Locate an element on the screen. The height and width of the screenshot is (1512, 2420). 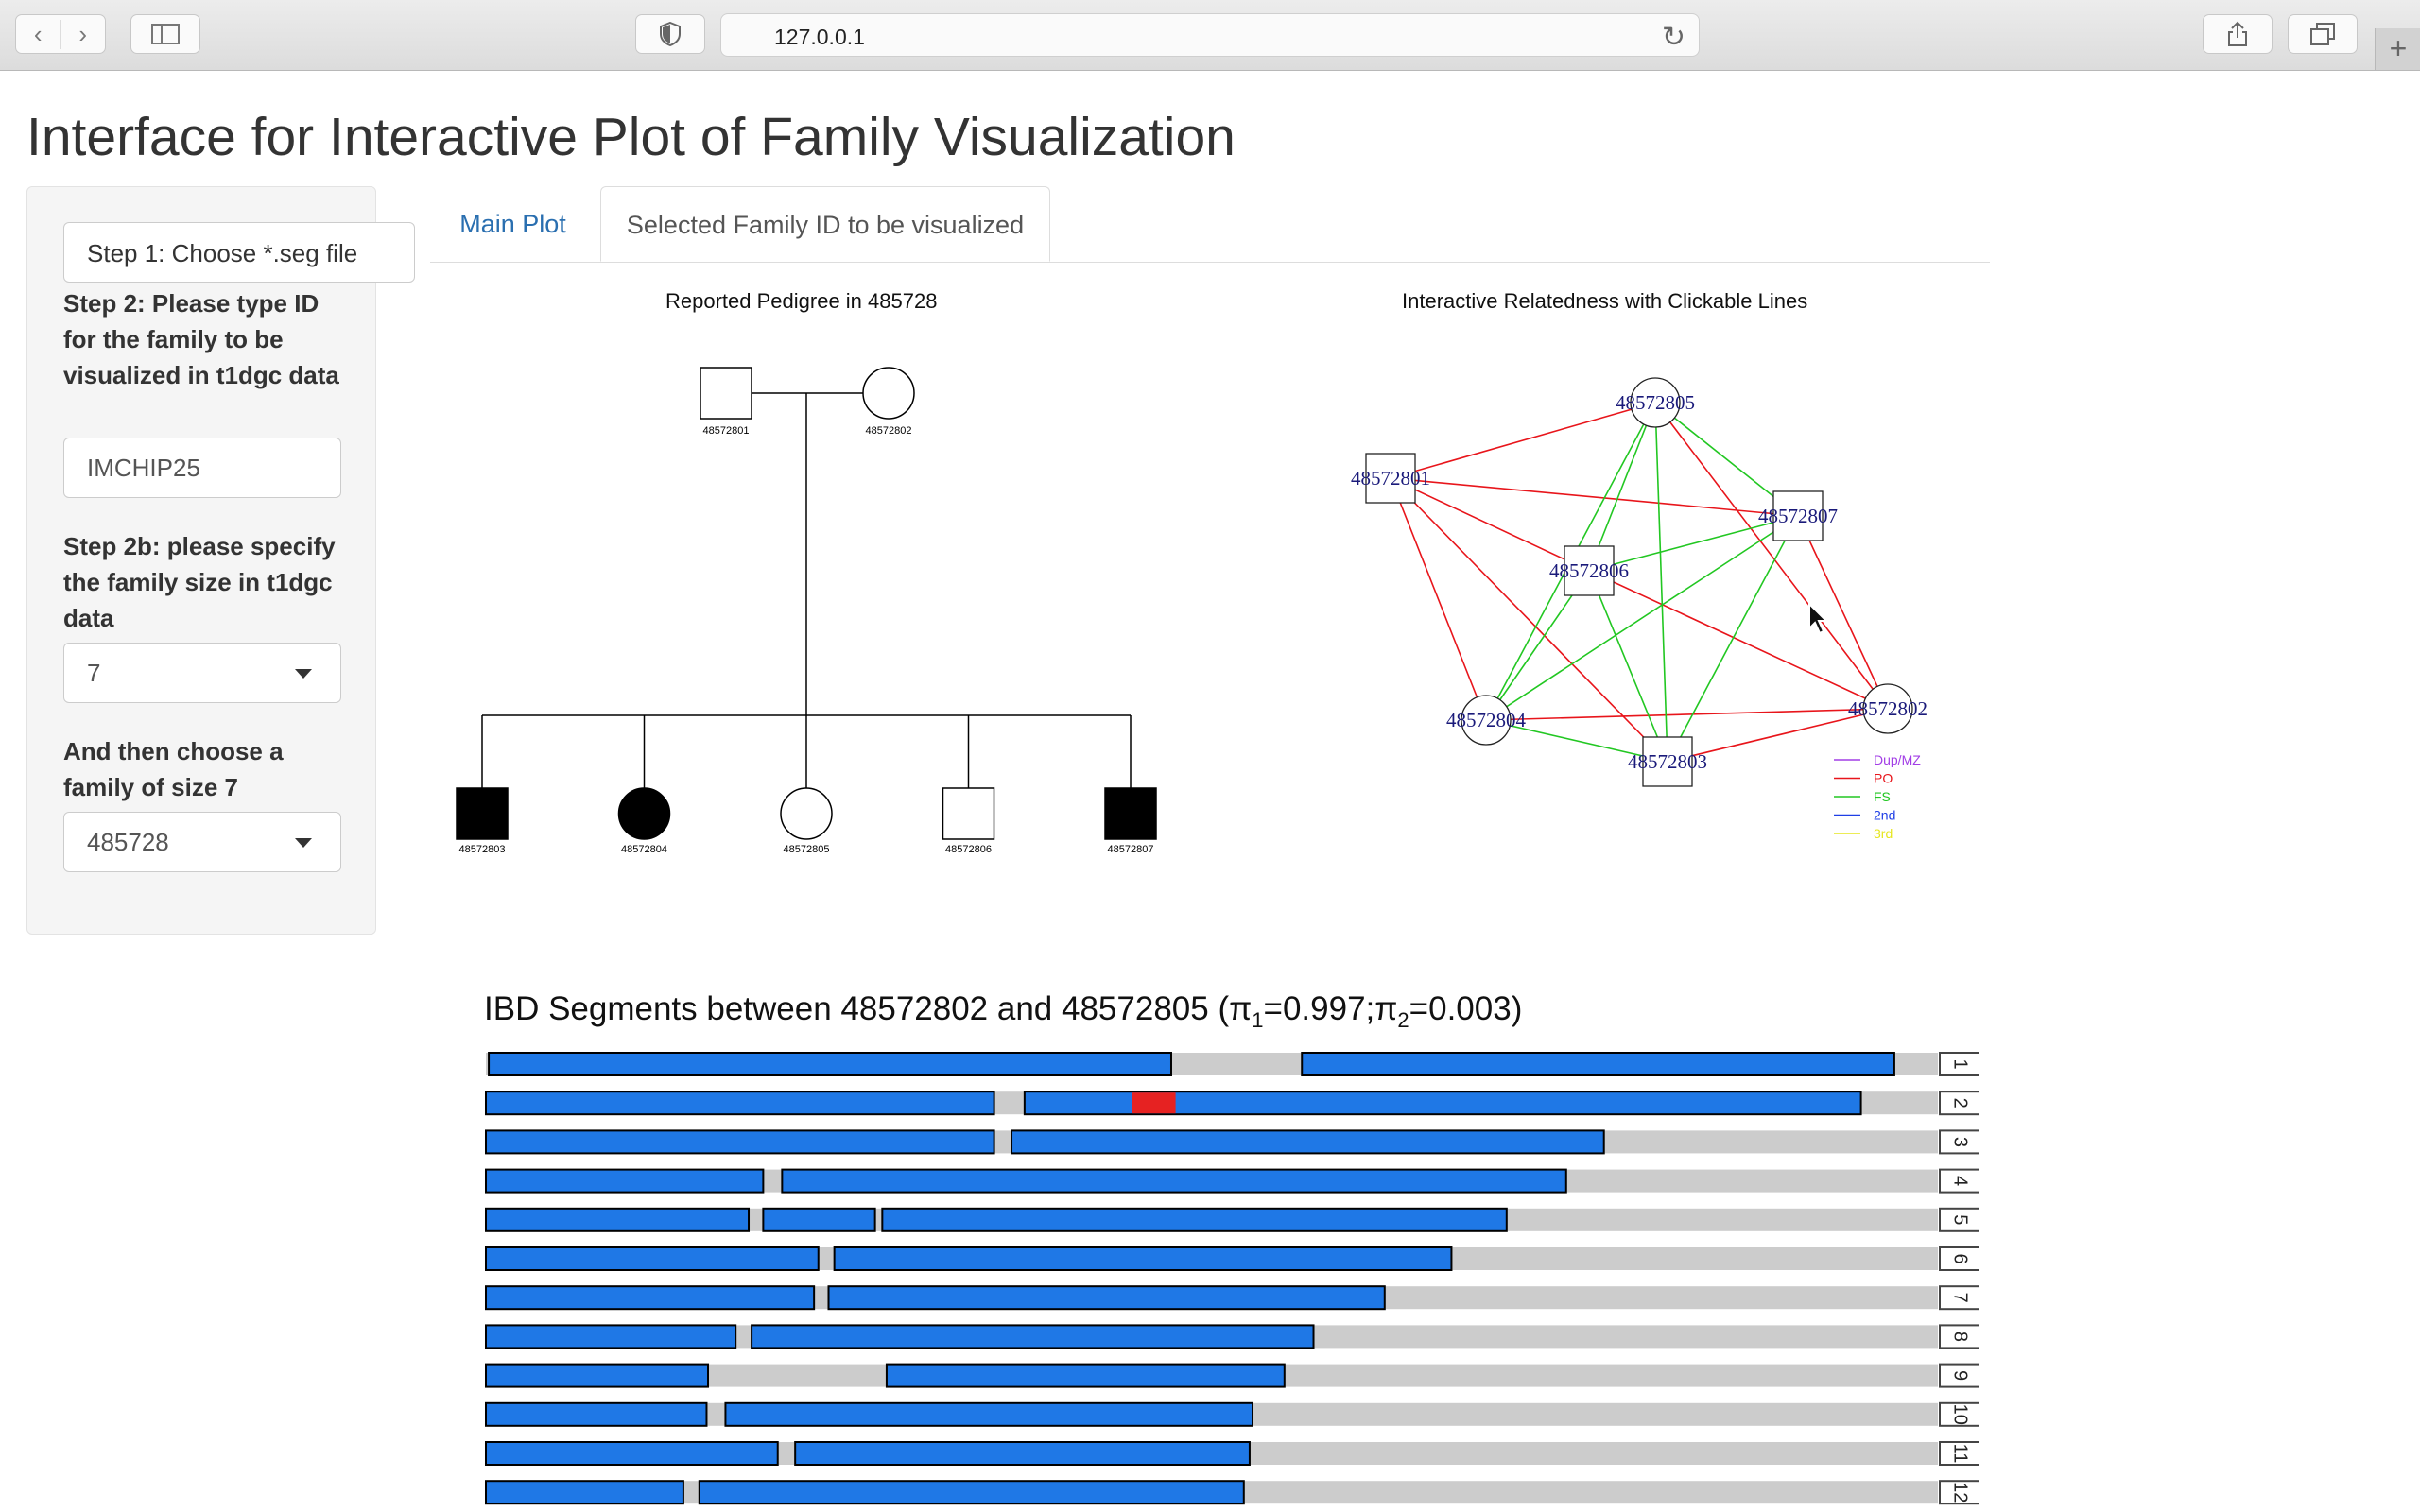
network-node-label: 48572802 is located at coordinates (1887, 708).